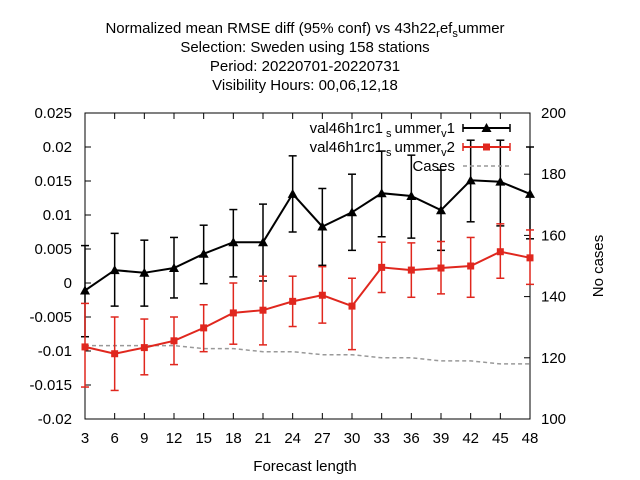 This screenshot has width=640, height=480. What do you see at coordinates (310, 438) in the screenshot?
I see `x-axis-tick-labels: 3 6 9 12 15 18 21 24 27 30 33 36 39 42 45 48` at bounding box center [310, 438].